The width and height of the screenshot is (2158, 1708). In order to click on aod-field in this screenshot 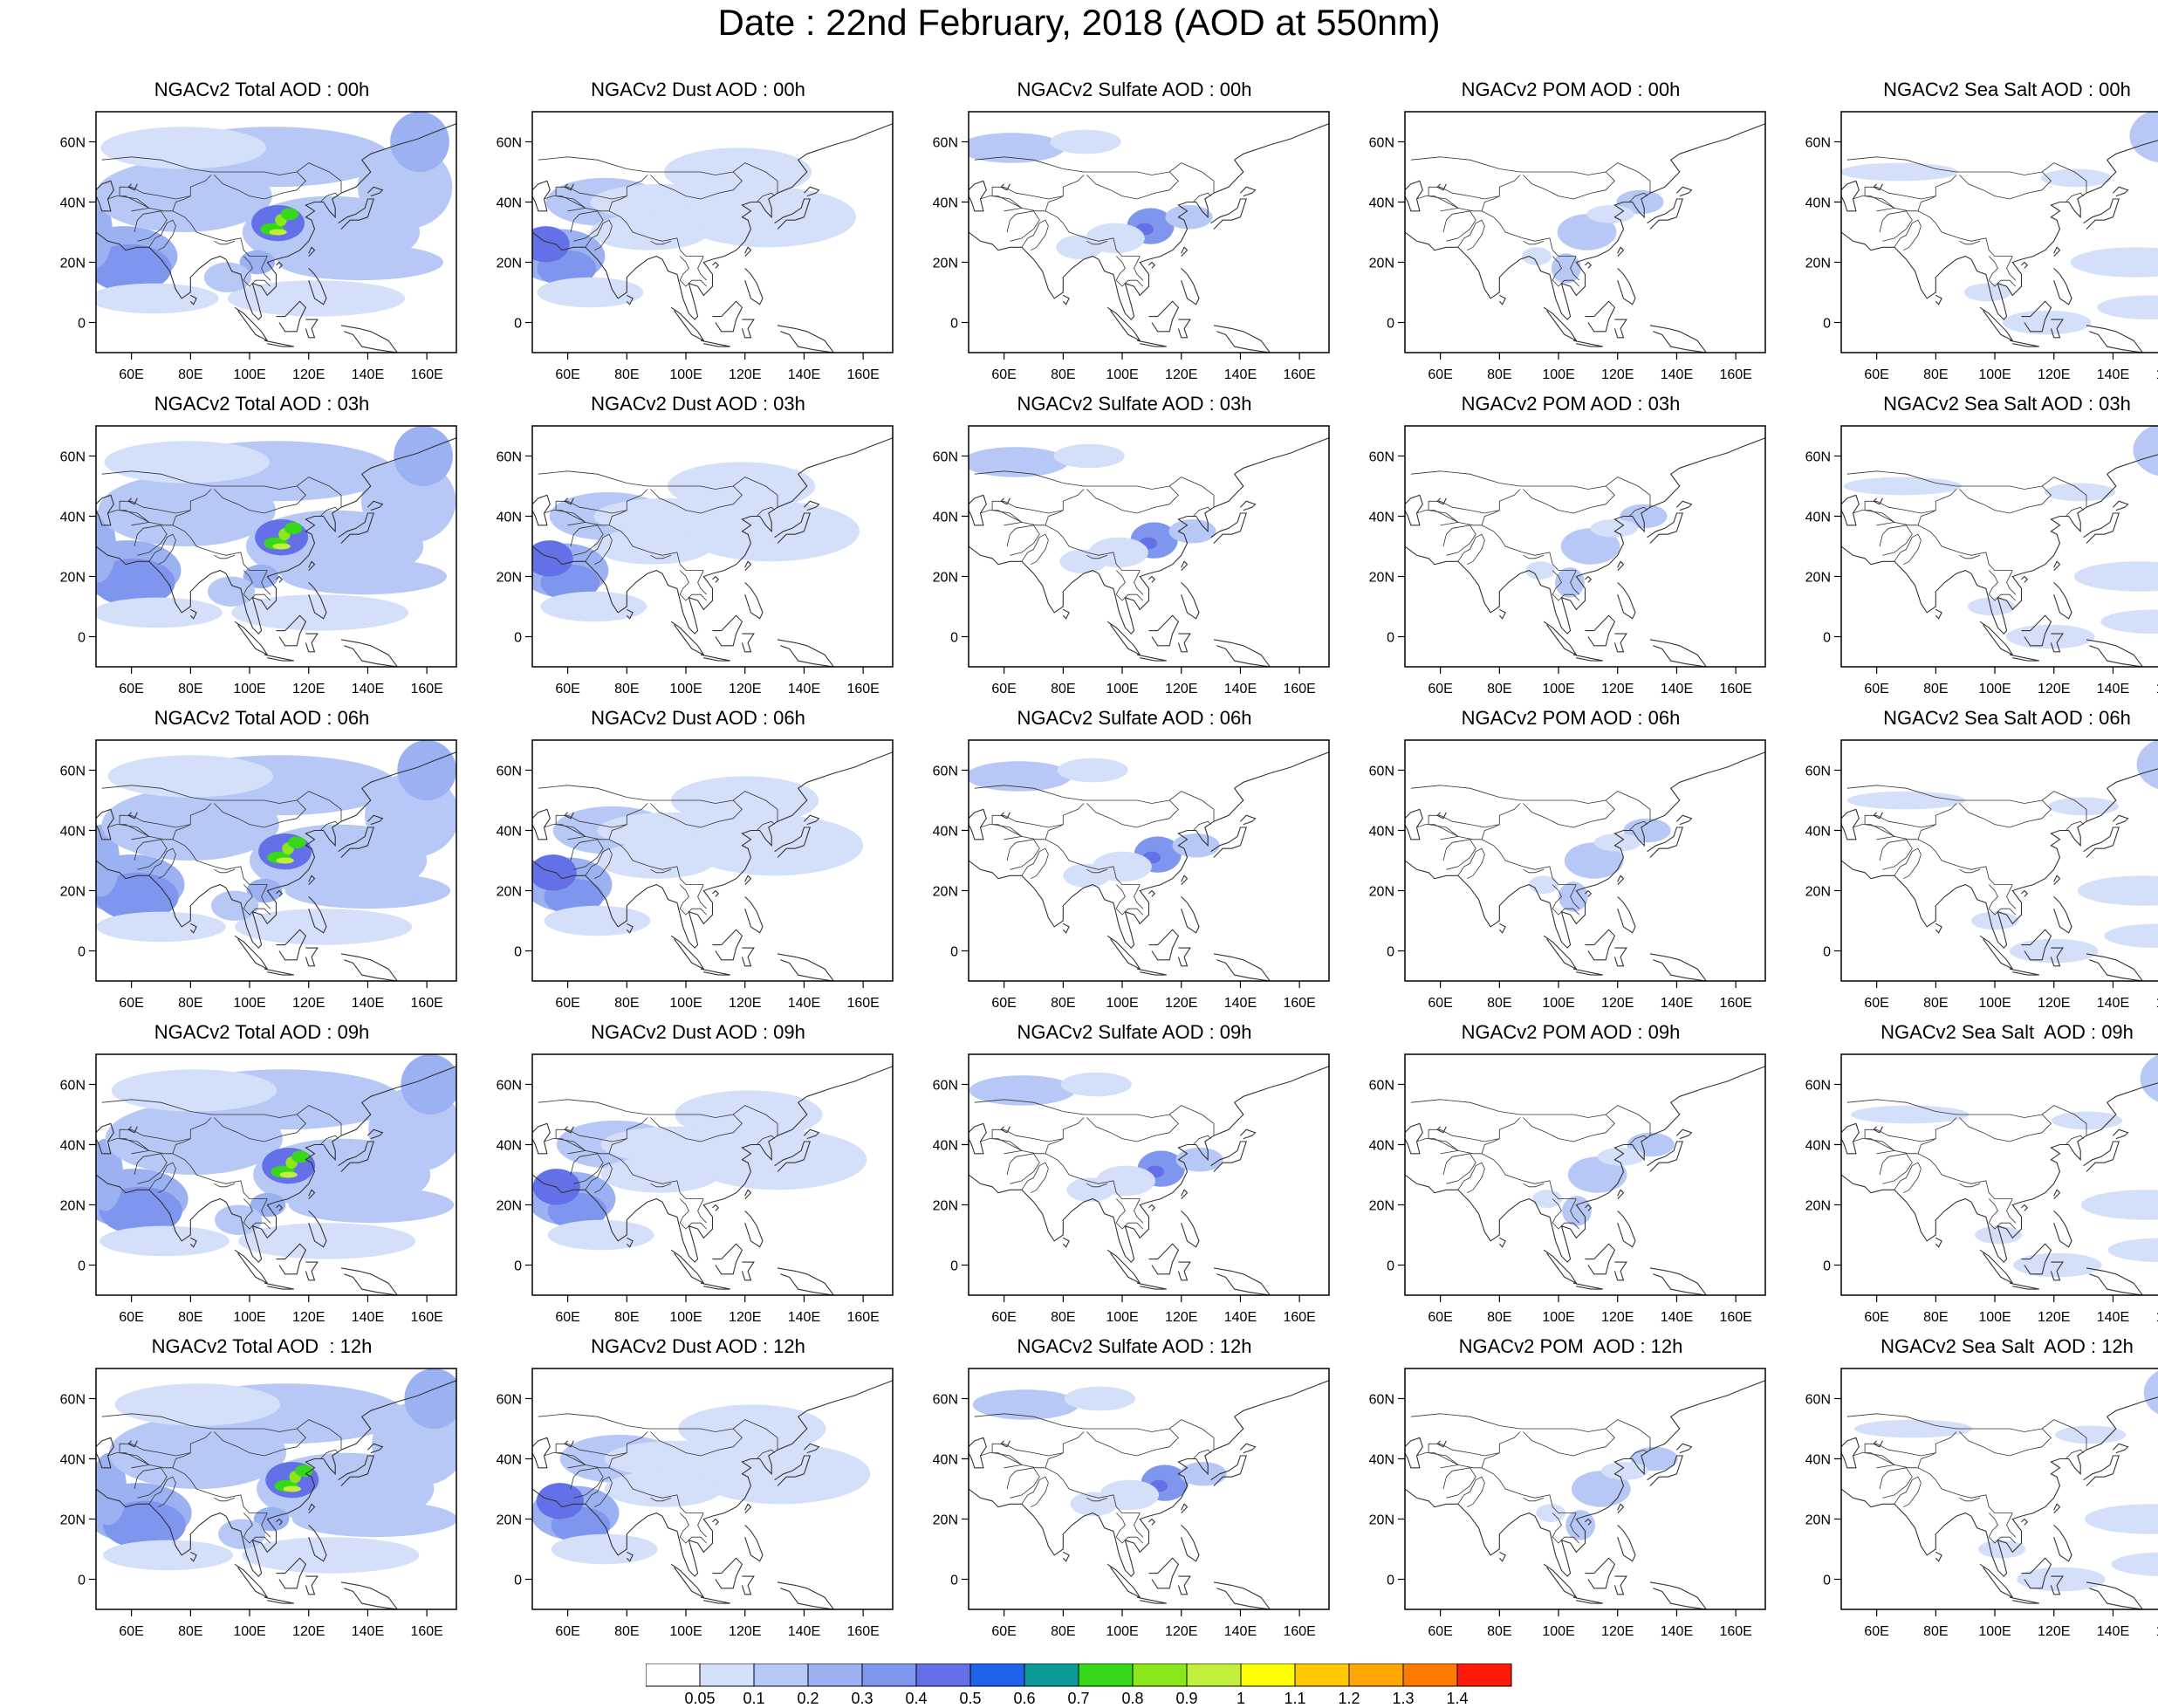, I will do `click(1149, 1488)`.